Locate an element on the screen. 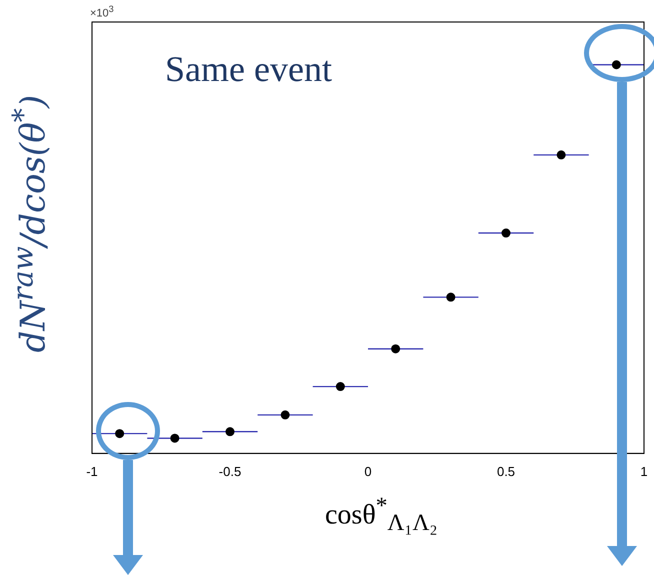 This screenshot has width=654, height=575. x-tick-label: -1 is located at coordinates (92, 471).